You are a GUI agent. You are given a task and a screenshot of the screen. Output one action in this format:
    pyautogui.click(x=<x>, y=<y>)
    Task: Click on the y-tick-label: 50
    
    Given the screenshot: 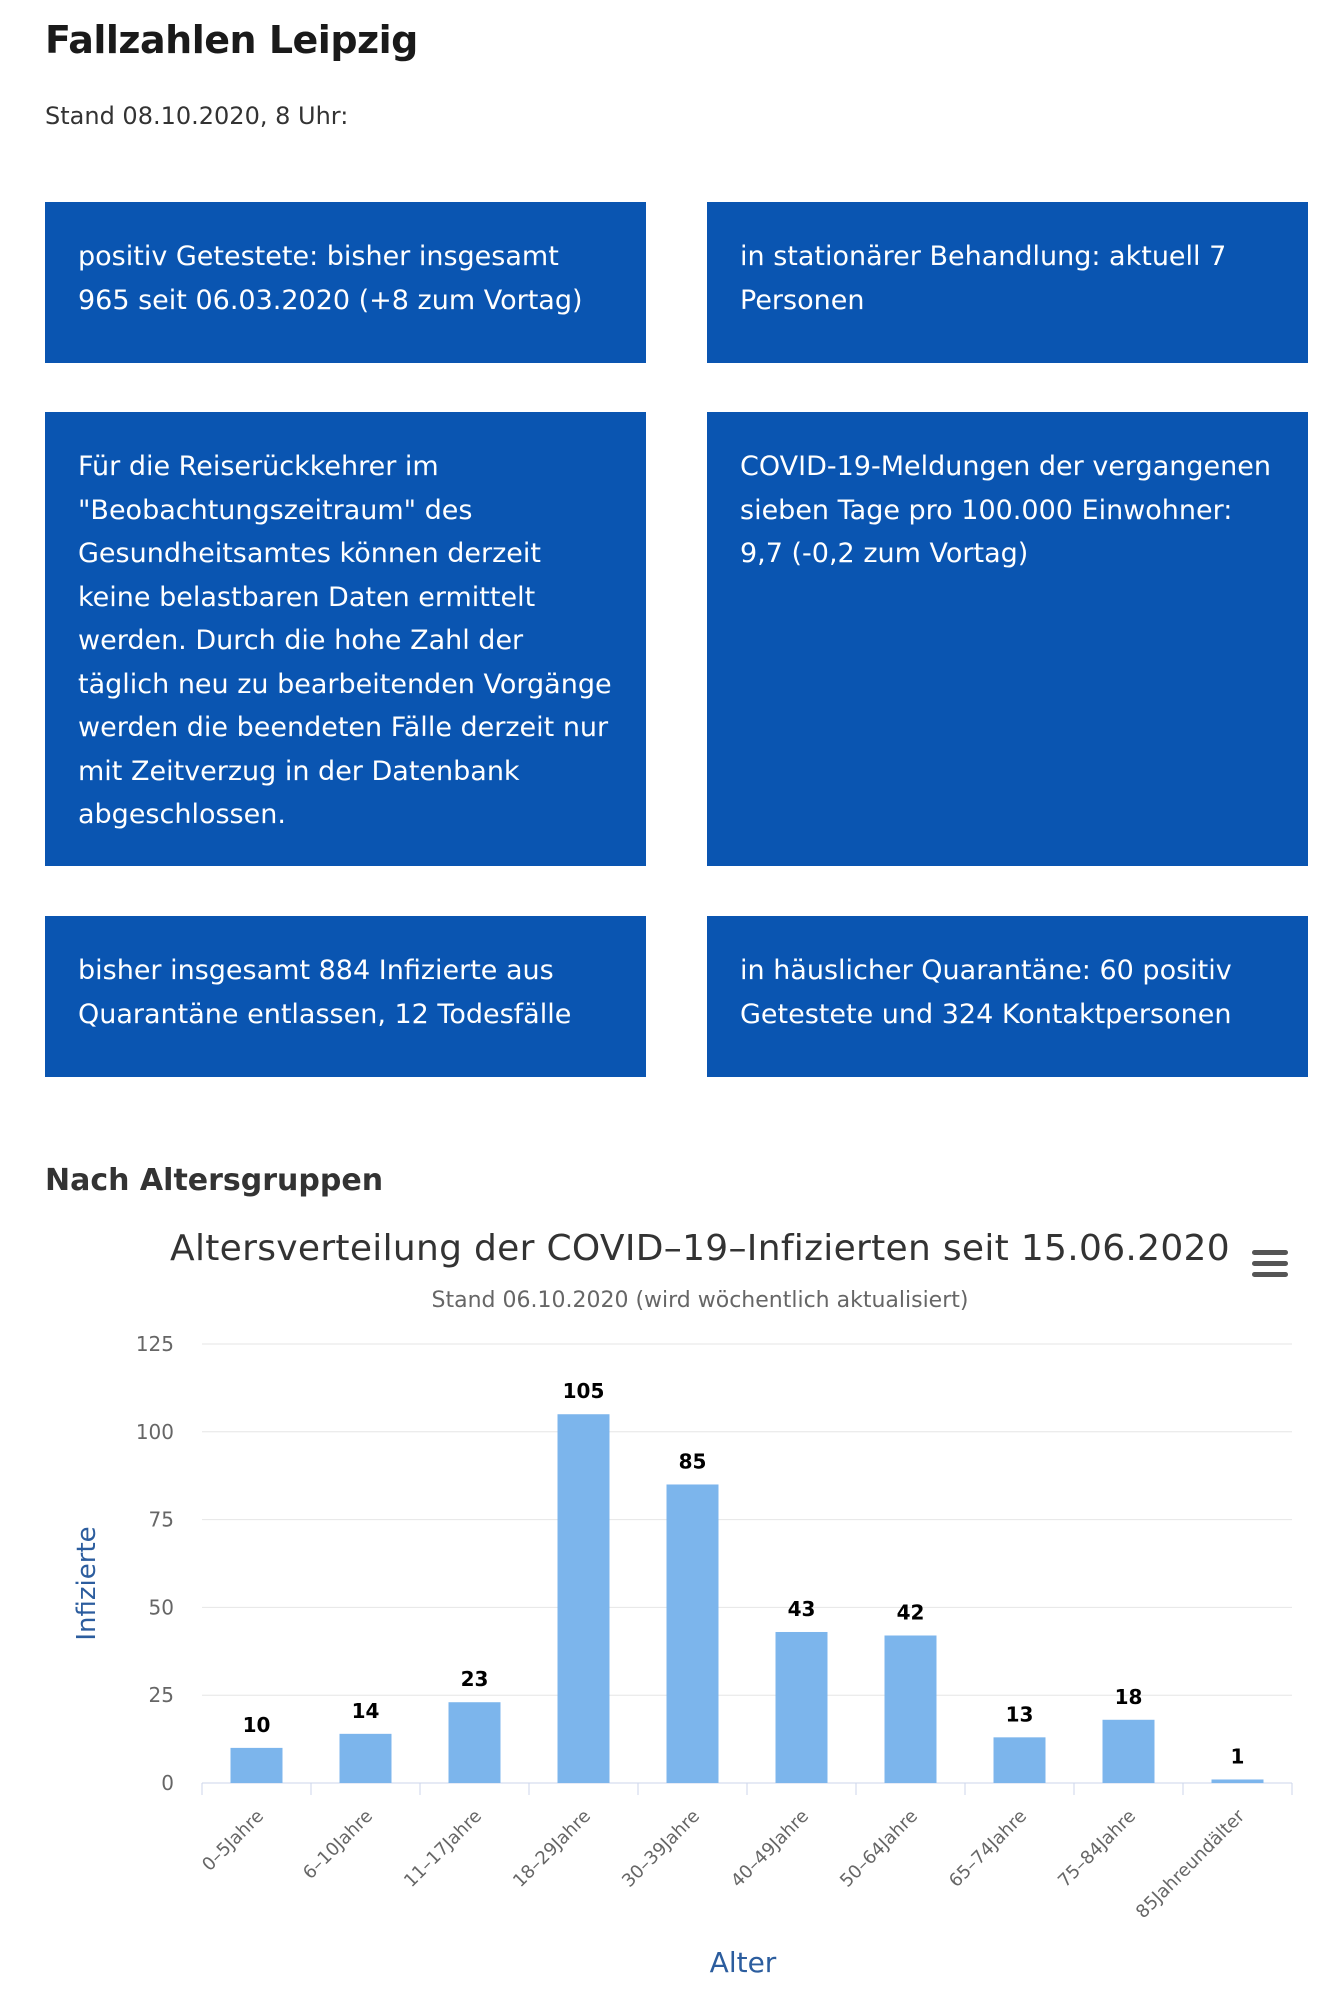 What is the action you would take?
    pyautogui.click(x=161, y=1607)
    